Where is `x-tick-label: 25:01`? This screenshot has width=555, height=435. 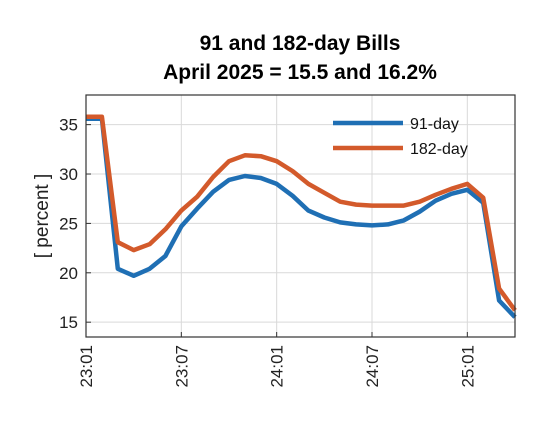 x-tick-label: 25:01 is located at coordinates (467, 366).